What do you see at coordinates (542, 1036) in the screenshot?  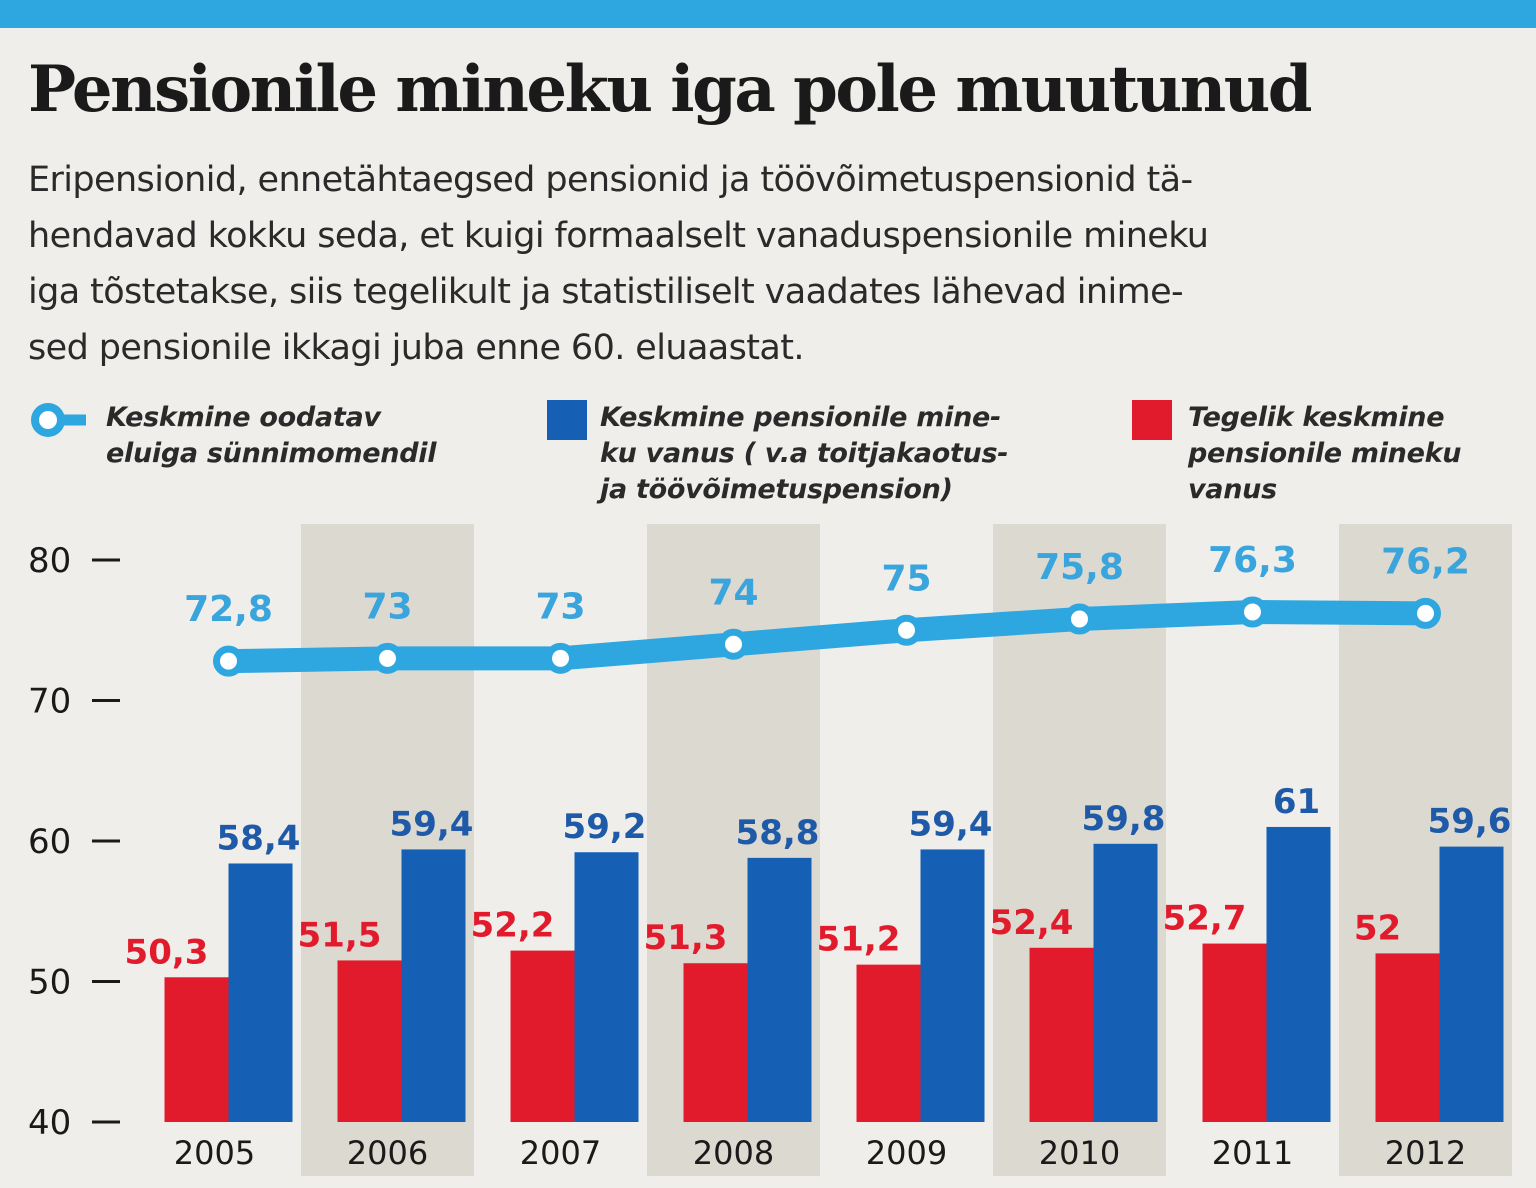 I see `red-bar-2007` at bounding box center [542, 1036].